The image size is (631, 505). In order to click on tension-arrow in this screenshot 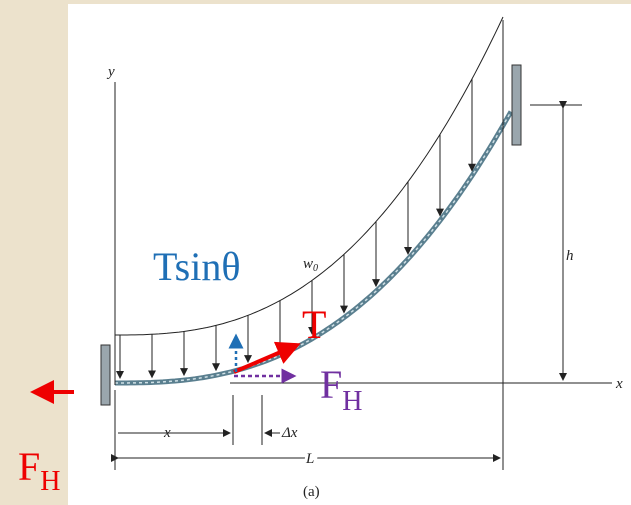, I will do `click(267, 357)`.